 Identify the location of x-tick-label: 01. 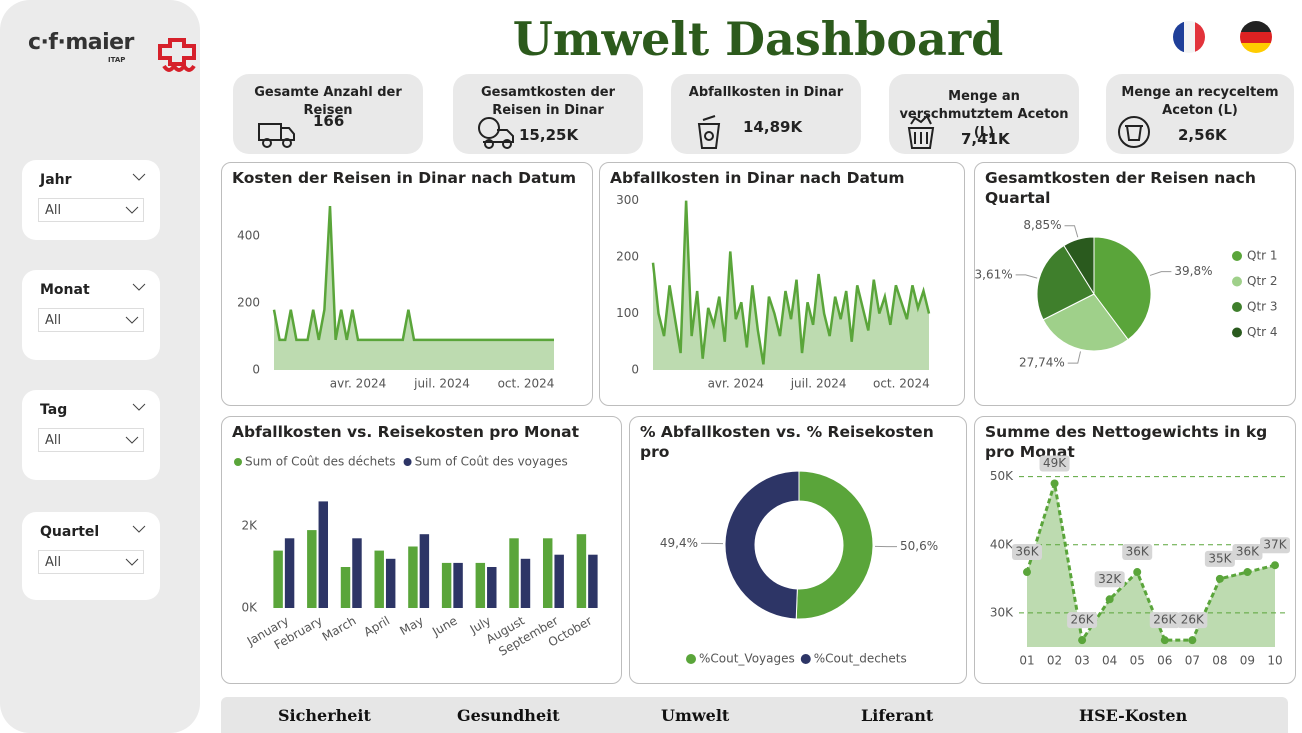
(1026, 661).